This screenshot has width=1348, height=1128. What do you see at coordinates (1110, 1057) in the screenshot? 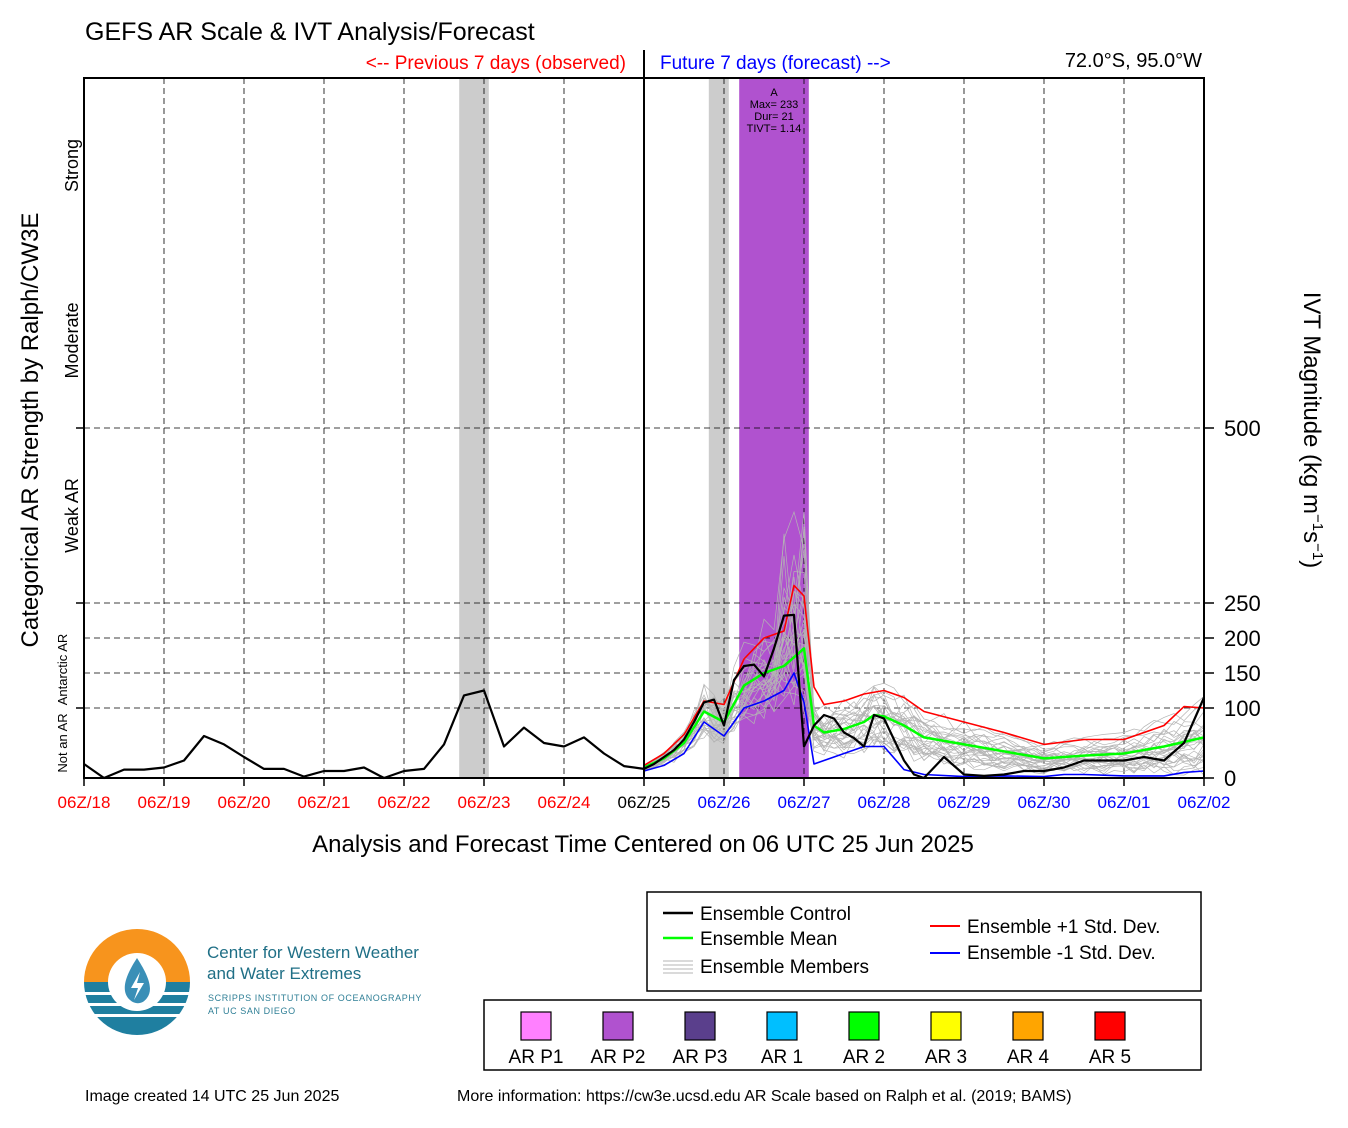
I see `ar-scale-label: AR 5` at bounding box center [1110, 1057].